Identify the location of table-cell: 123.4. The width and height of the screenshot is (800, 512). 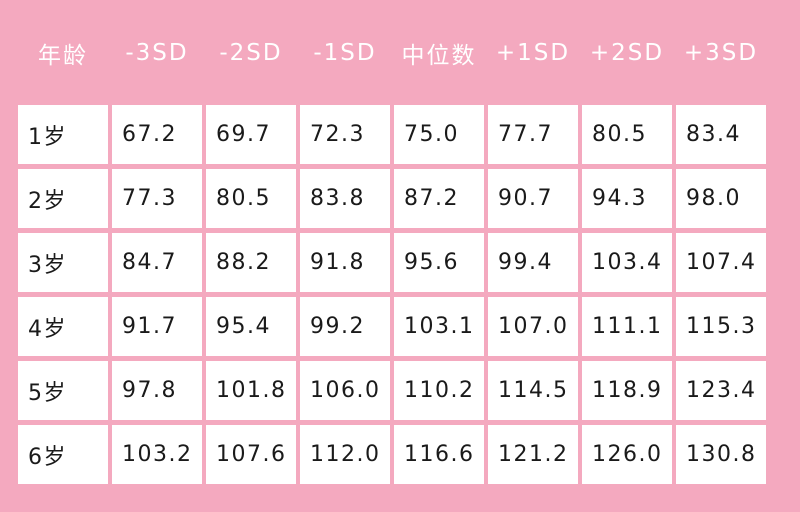
(721, 390).